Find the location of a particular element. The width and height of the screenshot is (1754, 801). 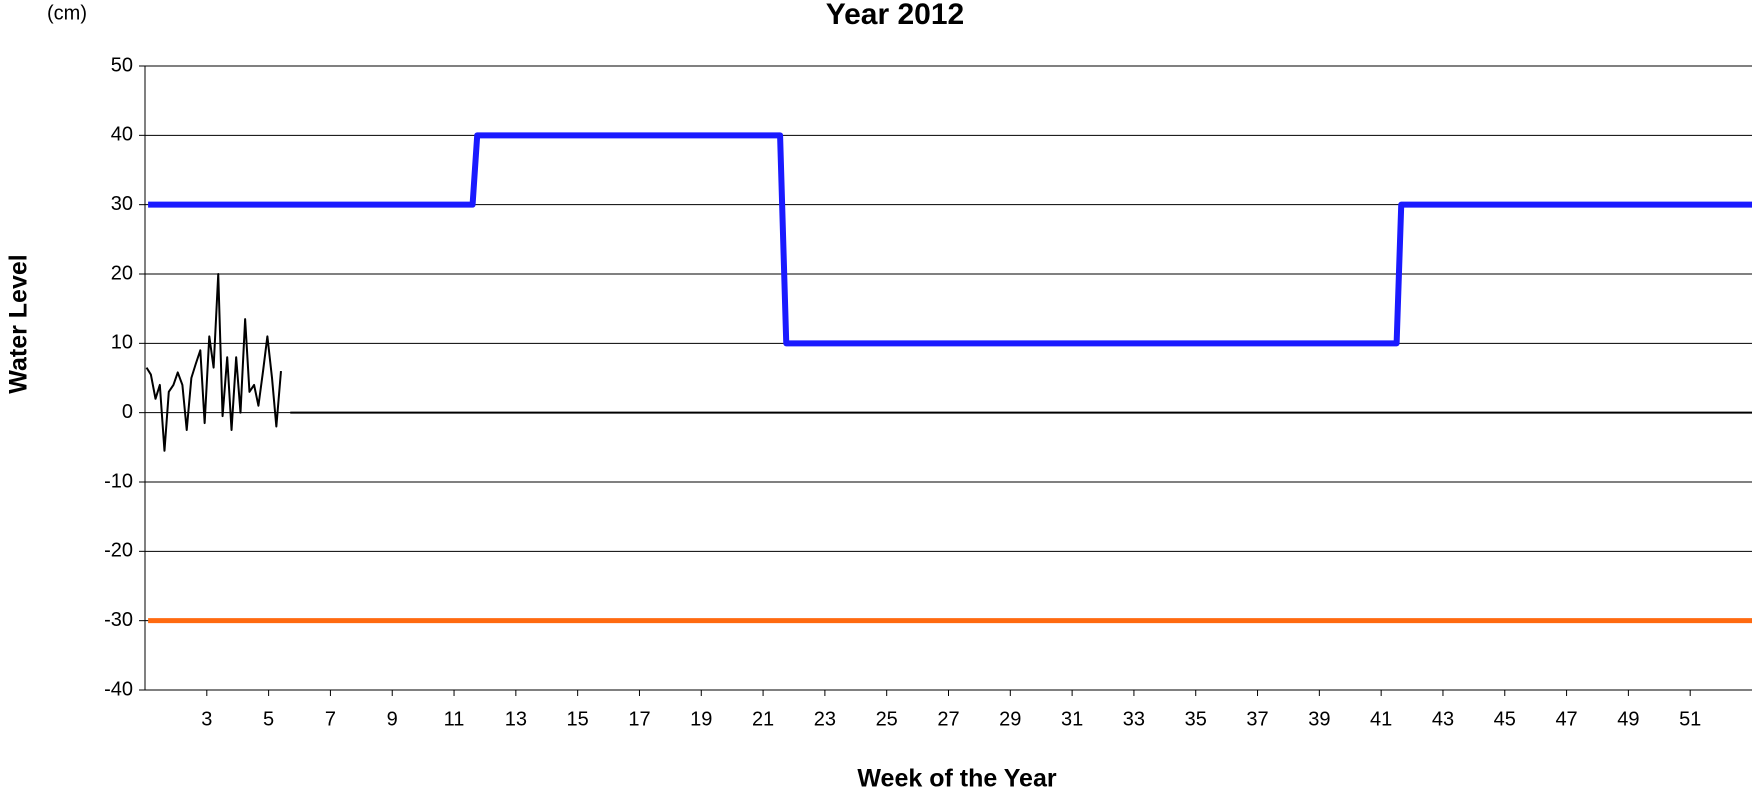

y-tick-label: -10 is located at coordinates (118, 481).